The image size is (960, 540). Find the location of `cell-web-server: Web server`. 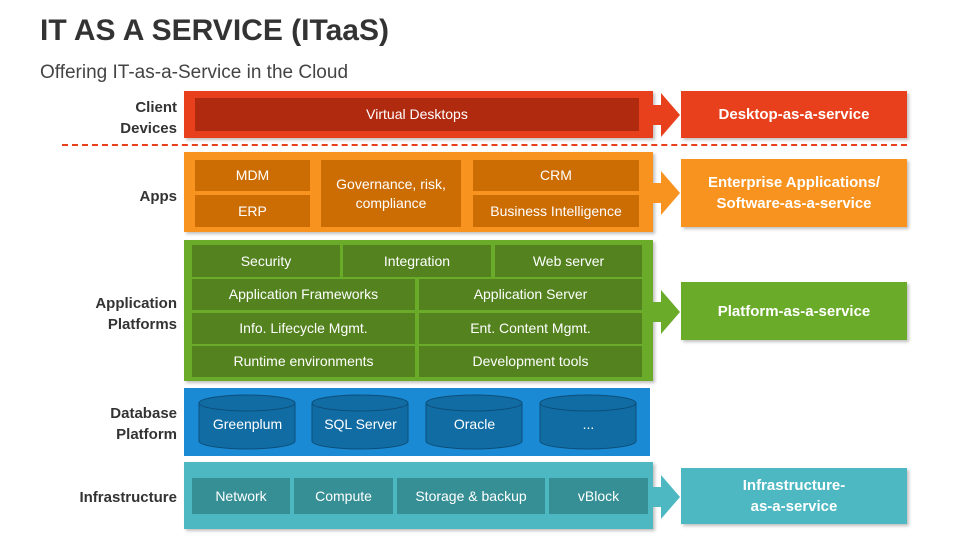

cell-web-server: Web server is located at coordinates (568, 261).